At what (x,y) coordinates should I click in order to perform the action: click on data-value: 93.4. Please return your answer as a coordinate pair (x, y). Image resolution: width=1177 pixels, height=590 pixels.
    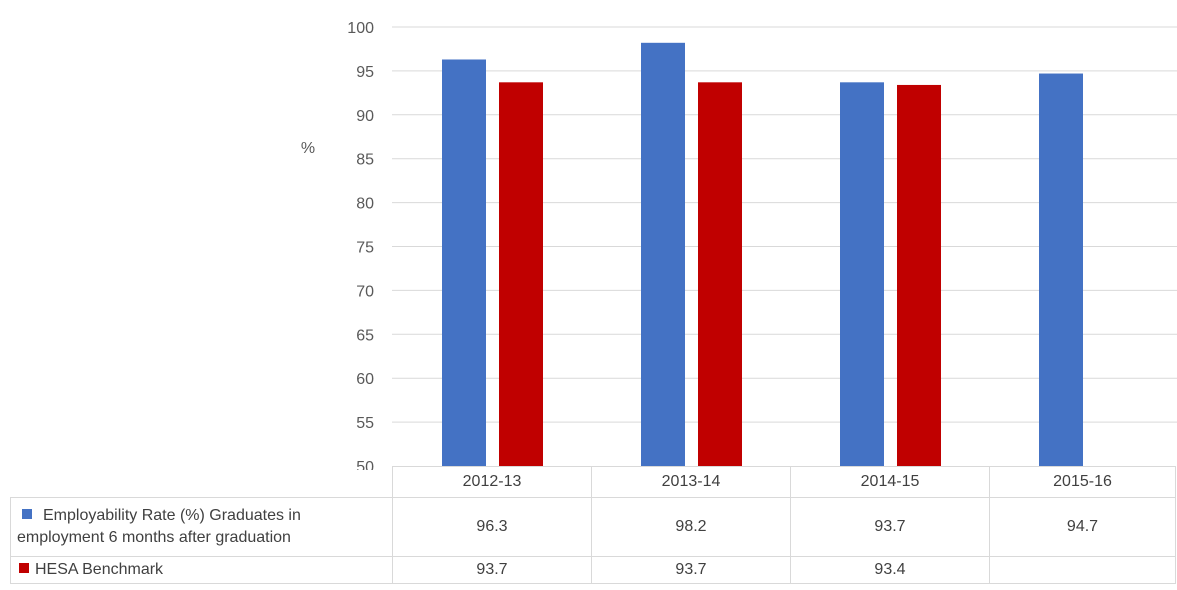
    Looking at the image, I should click on (890, 570).